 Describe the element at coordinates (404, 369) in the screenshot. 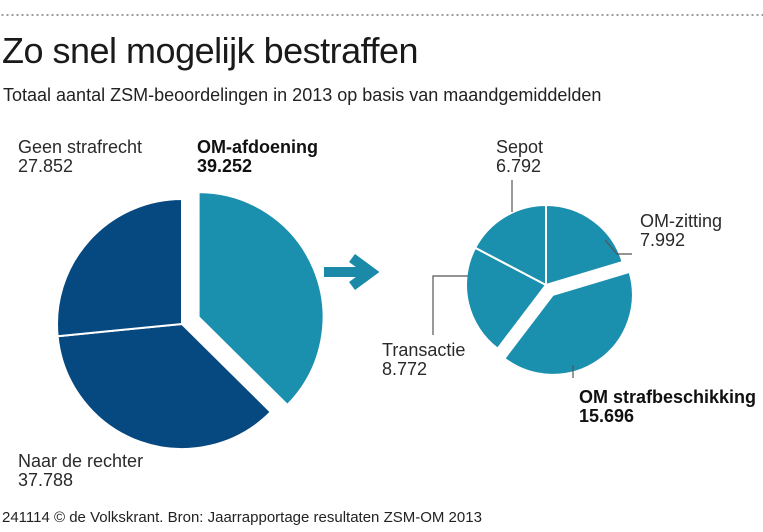

I see `value-transactie: 8.772` at that location.